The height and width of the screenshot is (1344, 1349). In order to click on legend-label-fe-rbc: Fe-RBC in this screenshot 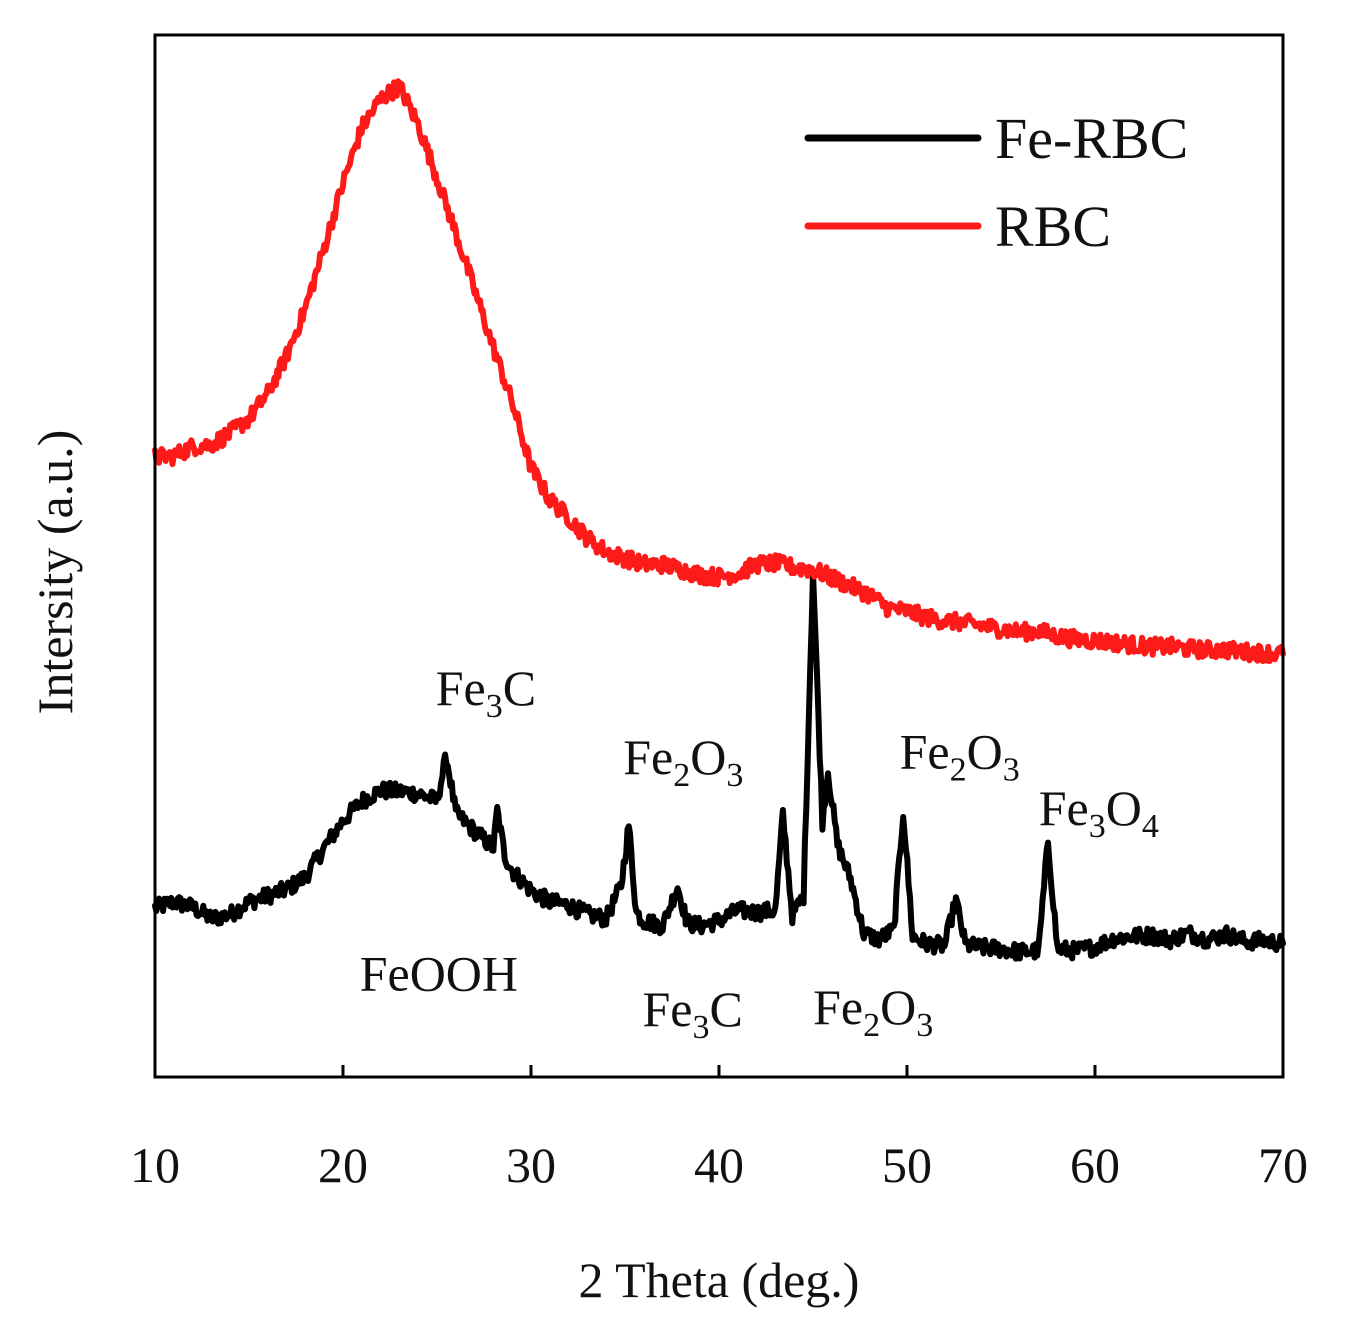, I will do `click(1091, 138)`.